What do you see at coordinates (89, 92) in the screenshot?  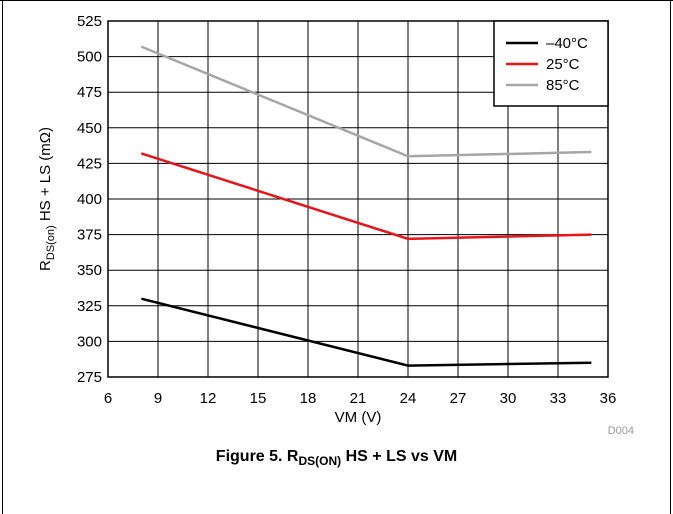 I see `y-tick-label: 475` at bounding box center [89, 92].